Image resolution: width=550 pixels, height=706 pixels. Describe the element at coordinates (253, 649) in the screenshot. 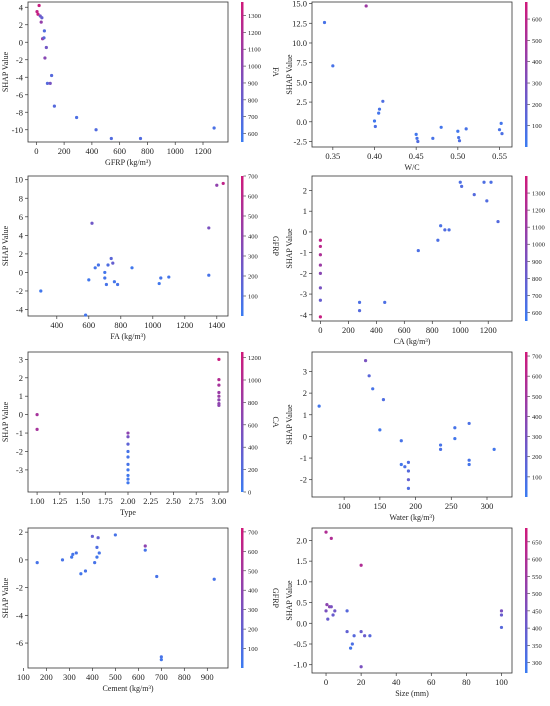

I see `colorbar-tick-label: 100` at that location.